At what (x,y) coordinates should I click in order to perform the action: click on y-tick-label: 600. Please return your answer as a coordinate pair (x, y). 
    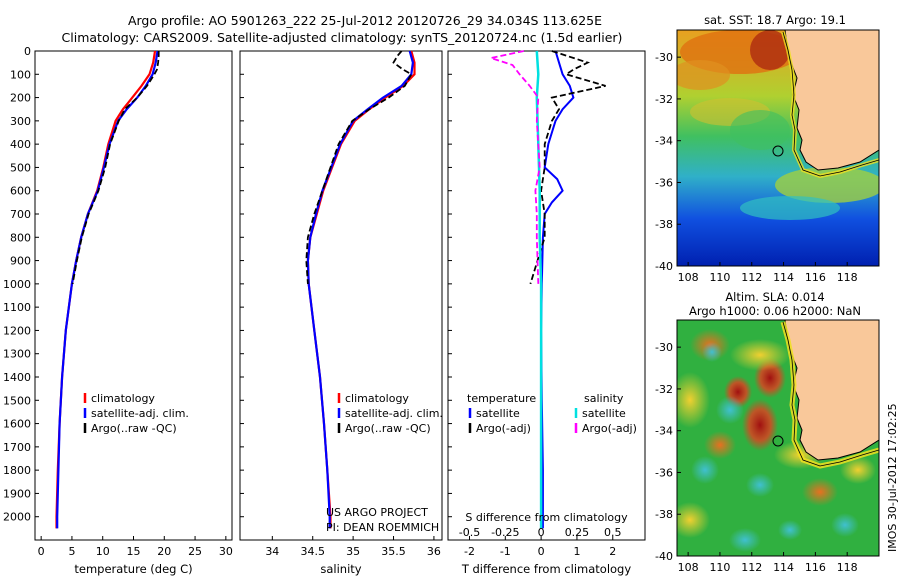
    Looking at the image, I should click on (20, 191).